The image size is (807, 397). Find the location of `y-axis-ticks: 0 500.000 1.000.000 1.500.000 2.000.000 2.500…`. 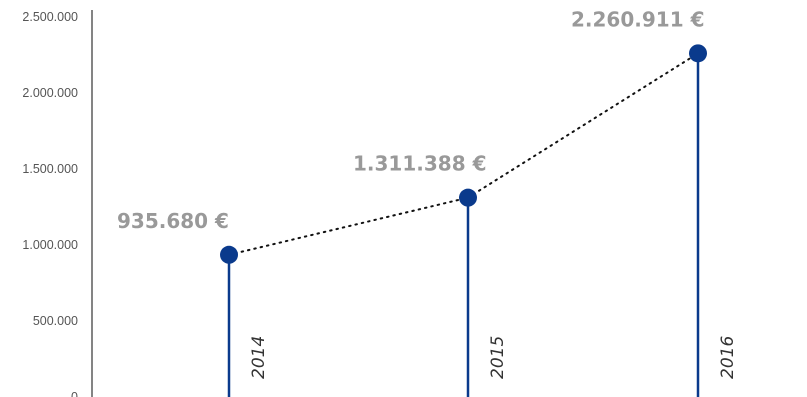

y-axis-ticks: 0 500.000 1.000.000 1.500.000 2.000.000 2.500… is located at coordinates (50, 203).